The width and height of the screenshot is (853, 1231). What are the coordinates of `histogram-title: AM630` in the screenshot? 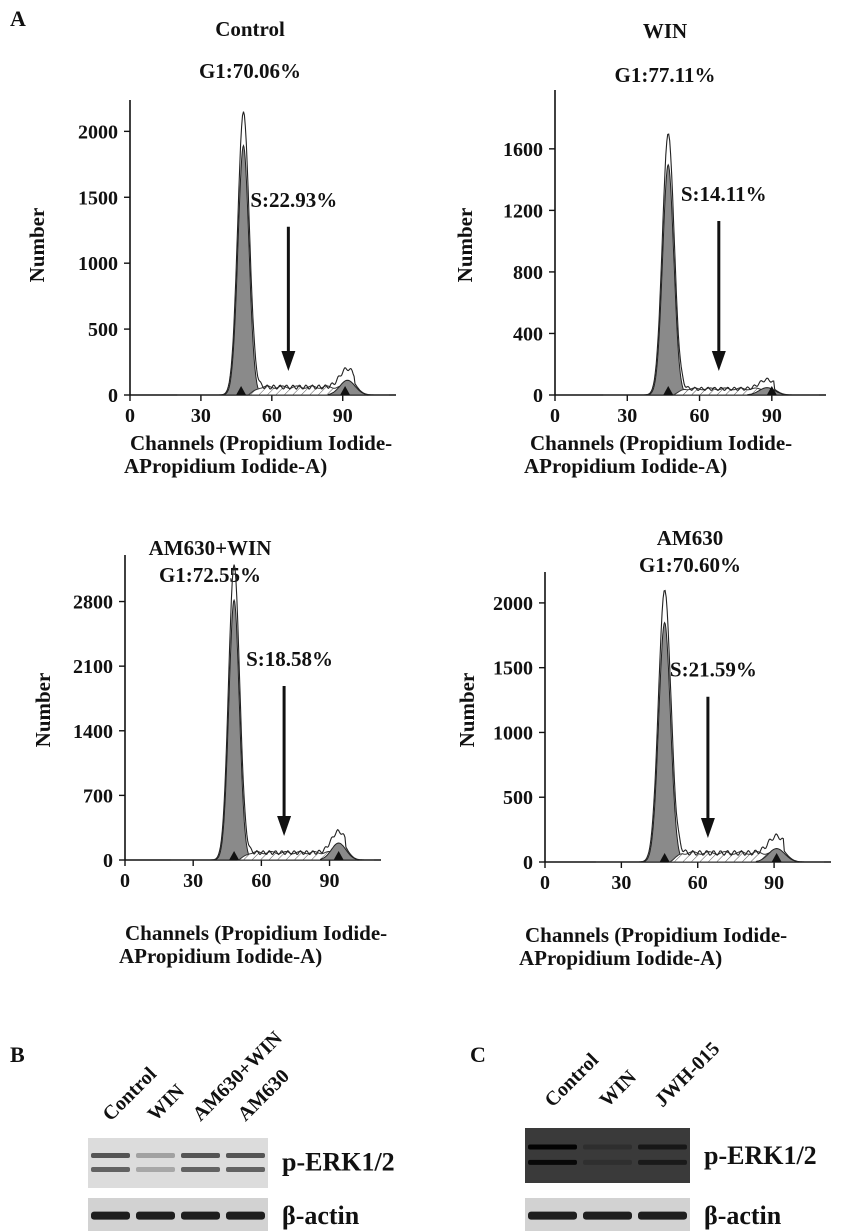 It's located at (690, 538).